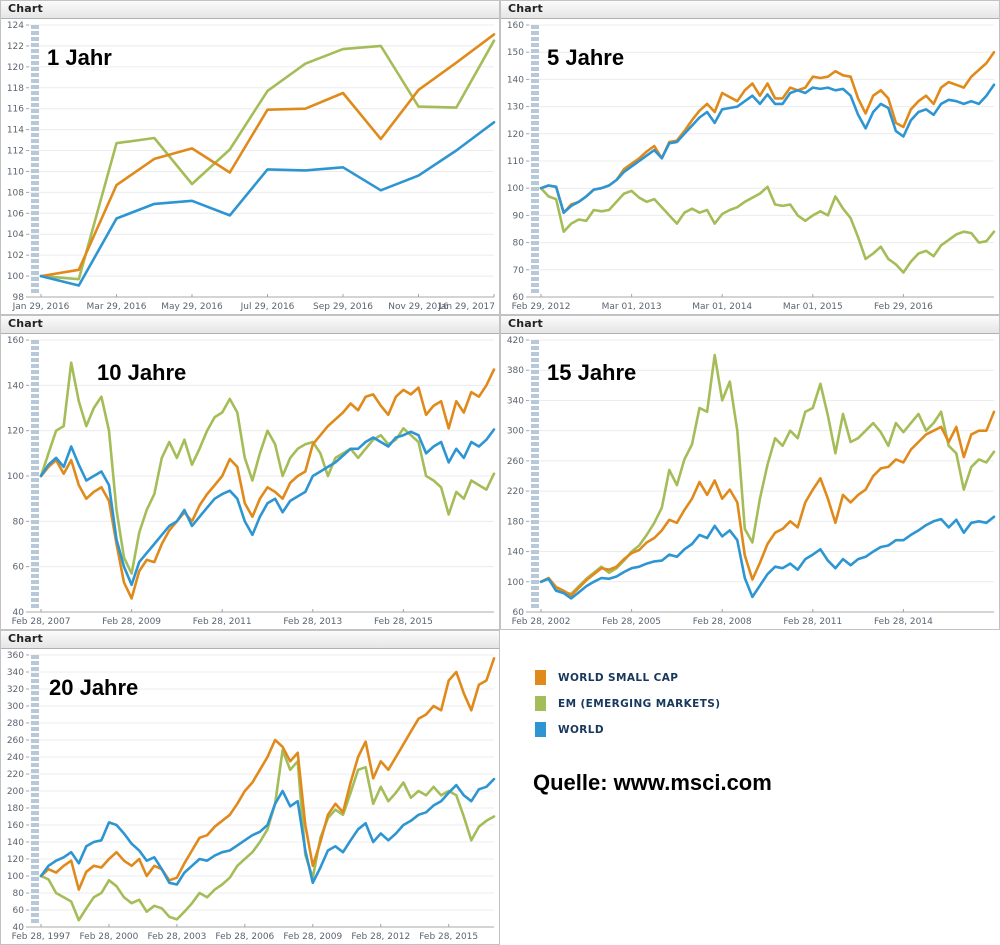 This screenshot has height=945, width=1000. What do you see at coordinates (813, 307) in the screenshot?
I see `svg-text: Mar 01, 2015` at bounding box center [813, 307].